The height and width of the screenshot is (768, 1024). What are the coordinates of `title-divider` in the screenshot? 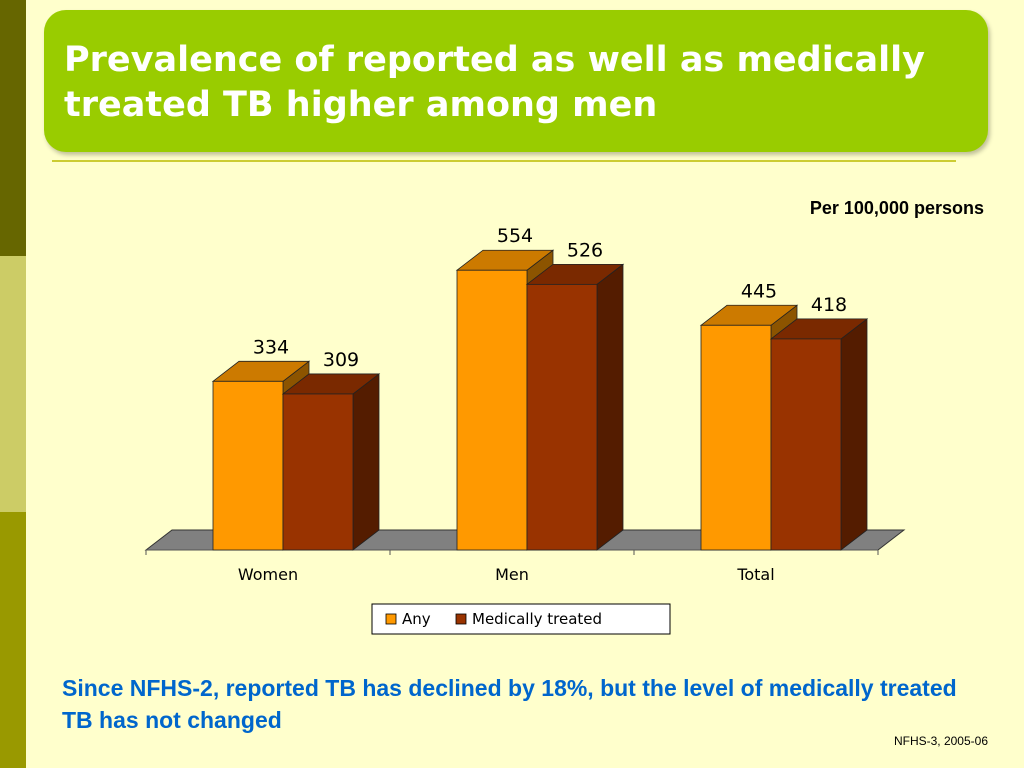 It's located at (504, 161).